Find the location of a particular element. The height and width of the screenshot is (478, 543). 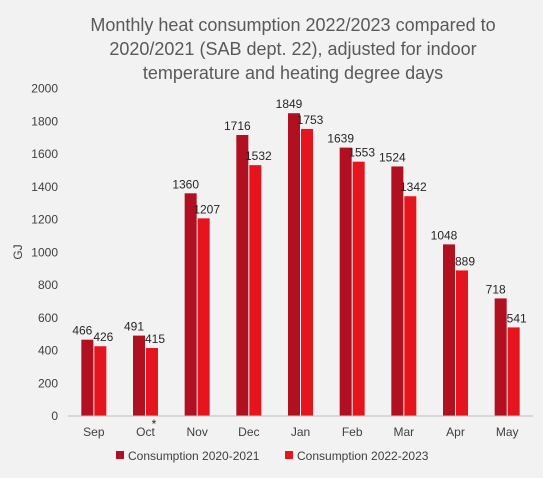

data-label: 1553 is located at coordinates (361, 153).